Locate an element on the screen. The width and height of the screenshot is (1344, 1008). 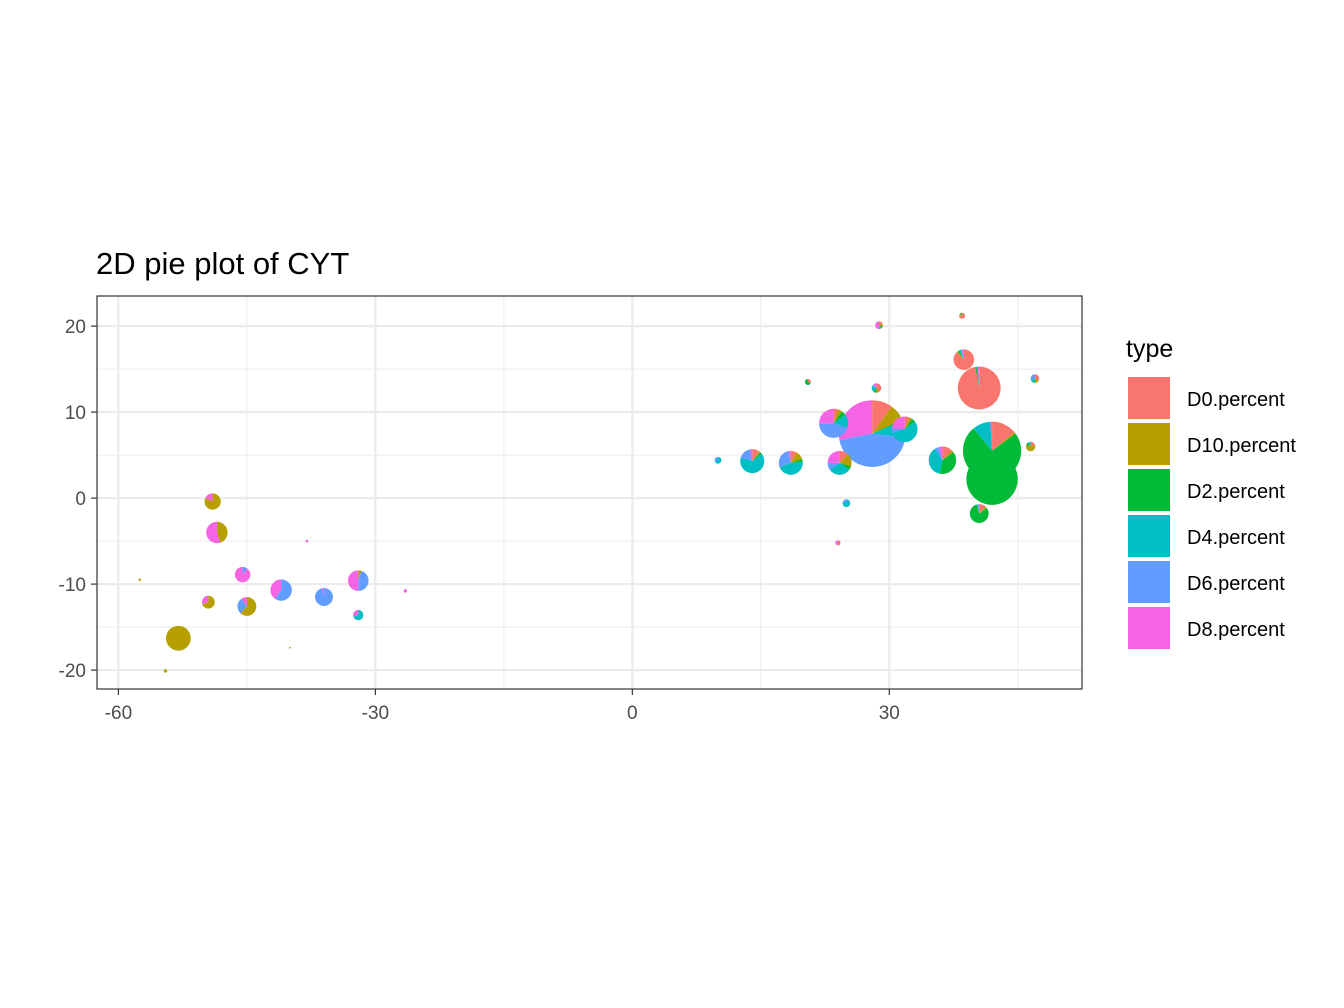
y-tick-label: 10 is located at coordinates (75, 413).